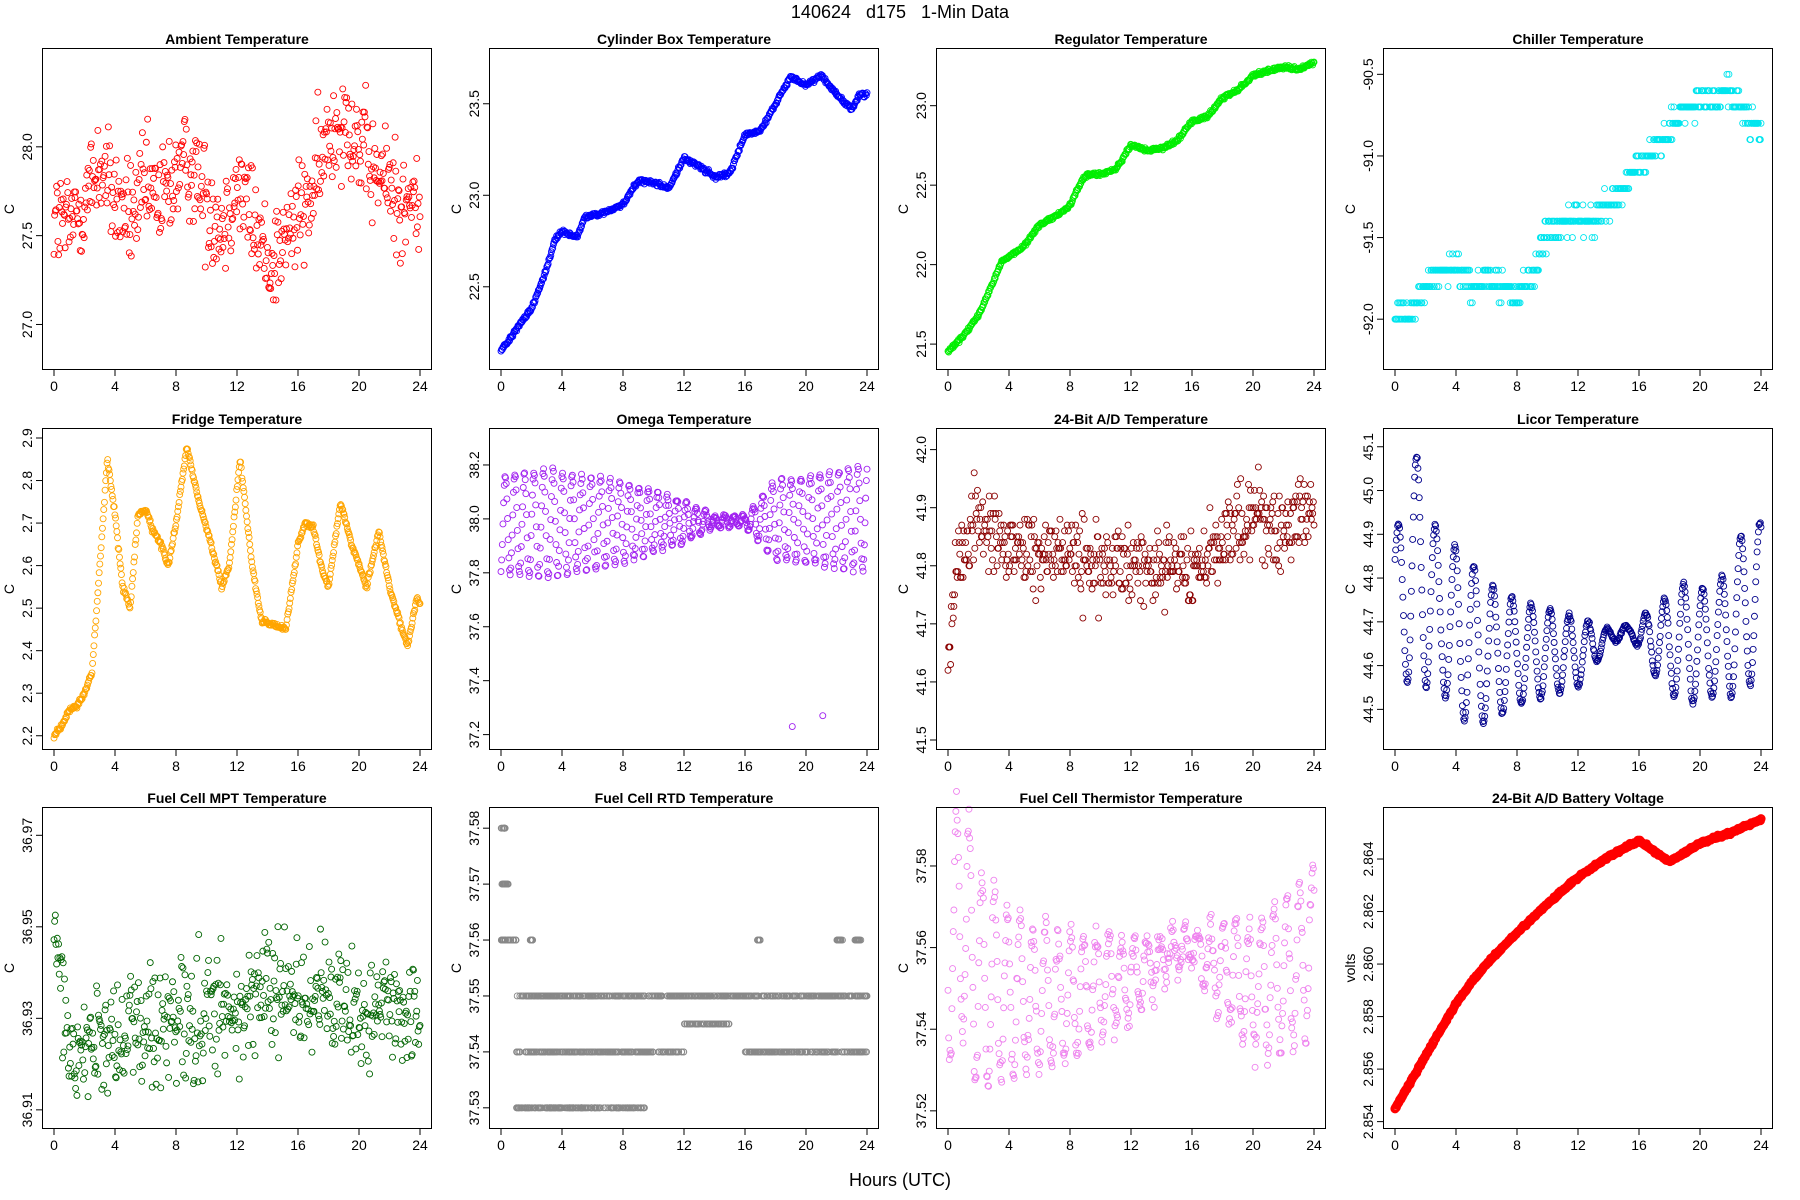 This screenshot has height=1200, width=1800. I want to click on x-tick-label: 20, so click(359, 386).